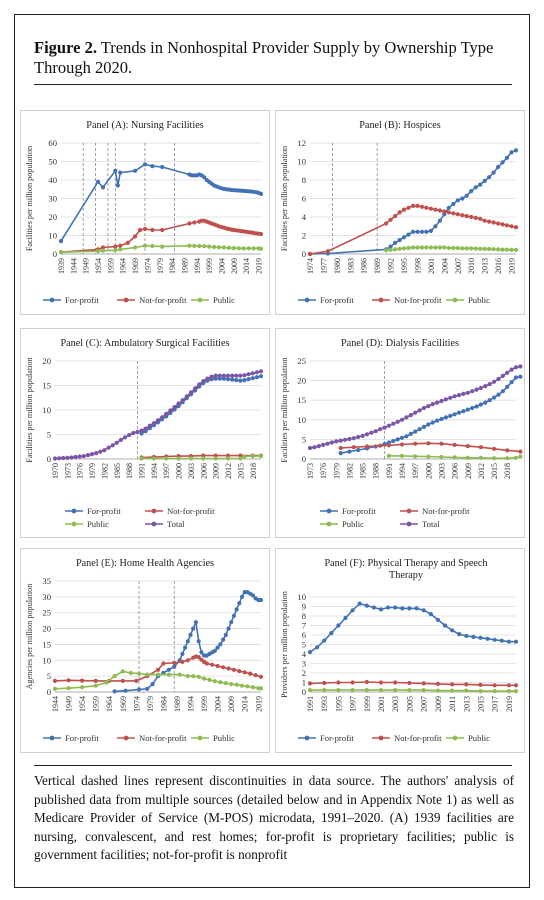 Image resolution: width=544 pixels, height=900 pixels. I want to click on x-tick-label: 2018, so click(507, 471).